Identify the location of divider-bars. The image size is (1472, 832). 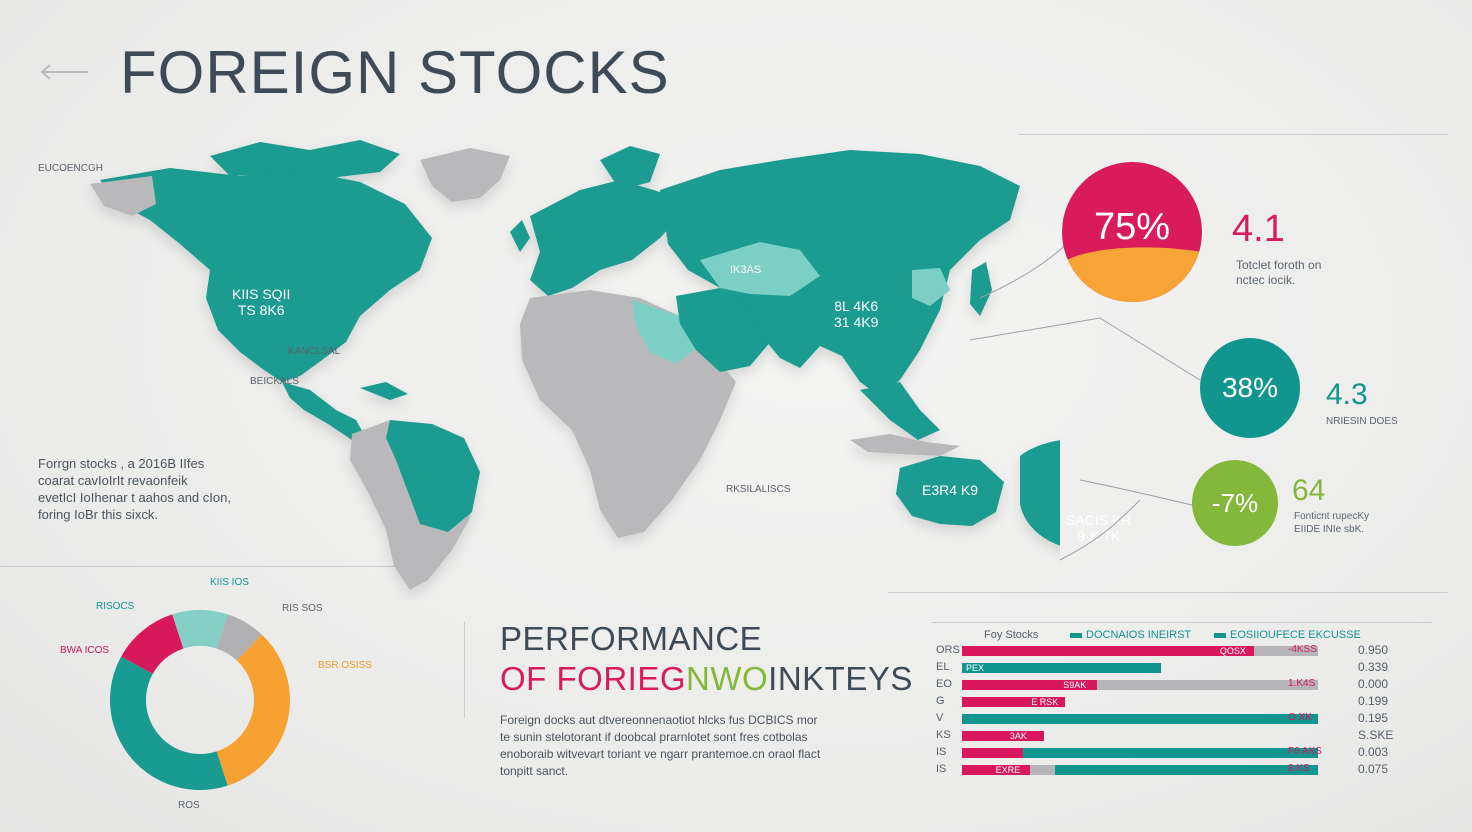
(1168, 592).